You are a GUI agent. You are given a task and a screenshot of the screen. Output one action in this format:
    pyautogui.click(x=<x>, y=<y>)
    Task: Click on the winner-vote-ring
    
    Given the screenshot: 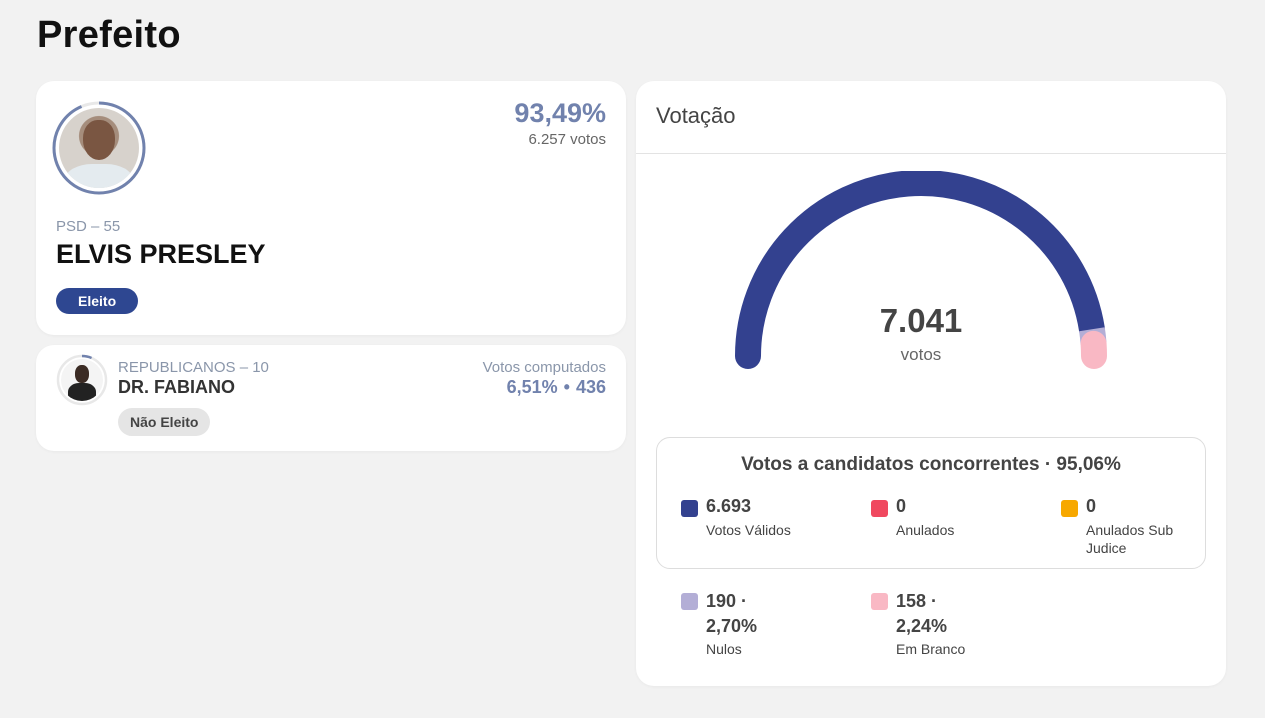 What is the action you would take?
    pyautogui.click(x=99, y=148)
    